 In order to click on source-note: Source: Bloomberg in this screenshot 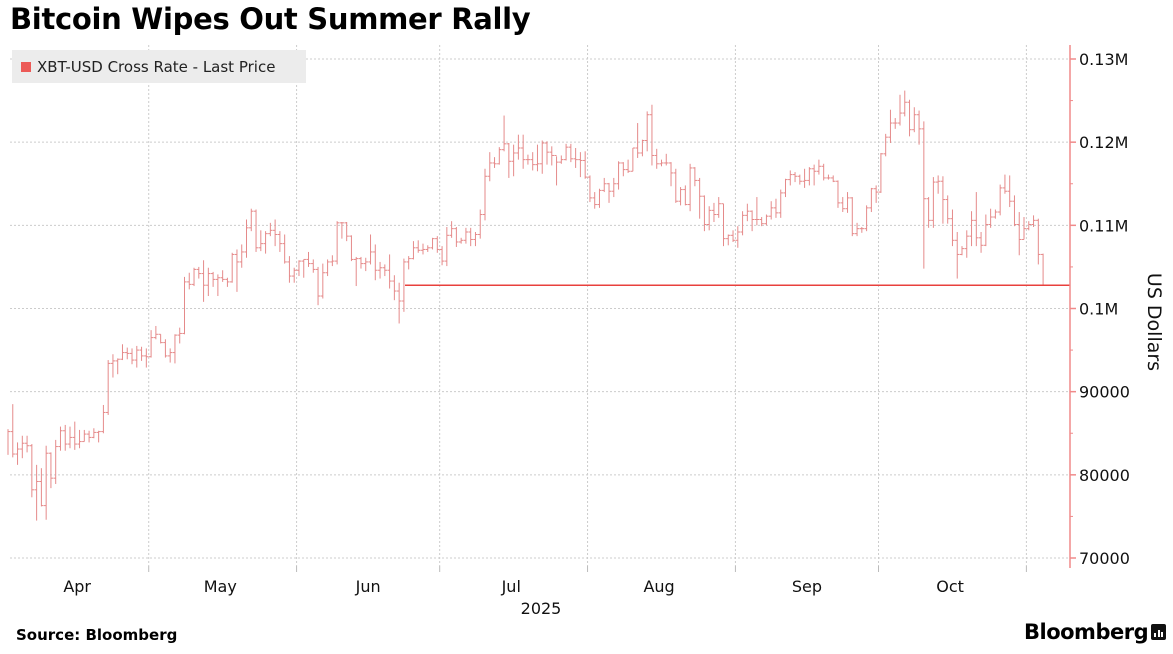, I will do `click(97, 635)`.